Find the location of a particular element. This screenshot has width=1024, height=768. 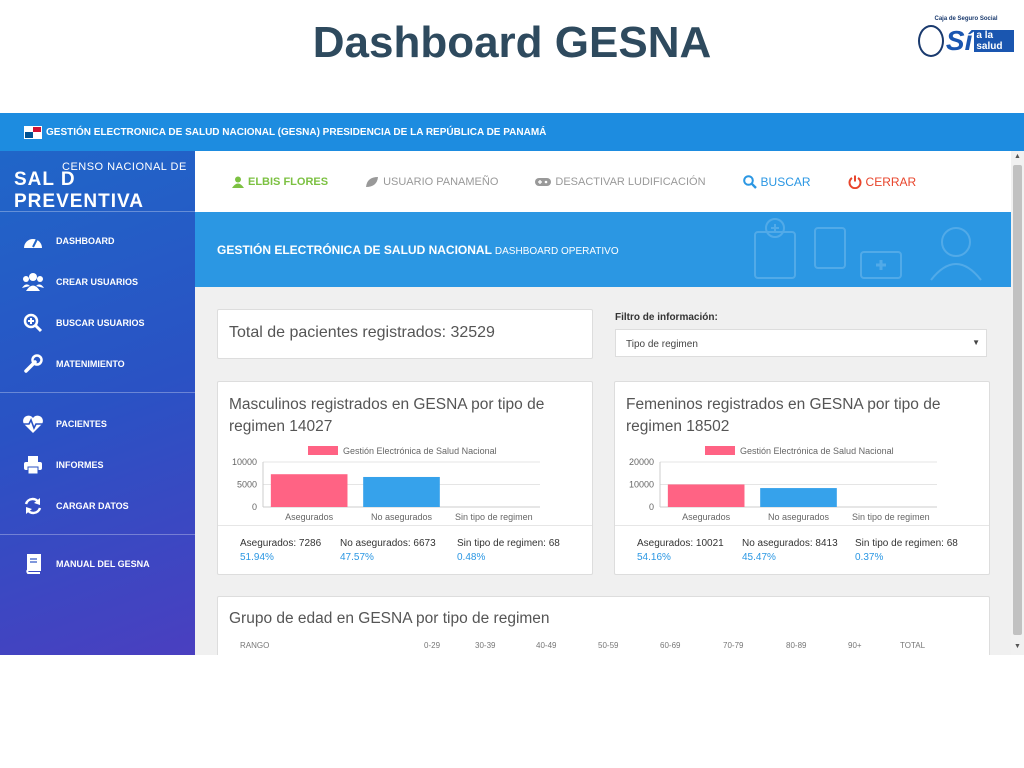

brand-line2: SAL D PREVENTIVA is located at coordinates (79, 190).